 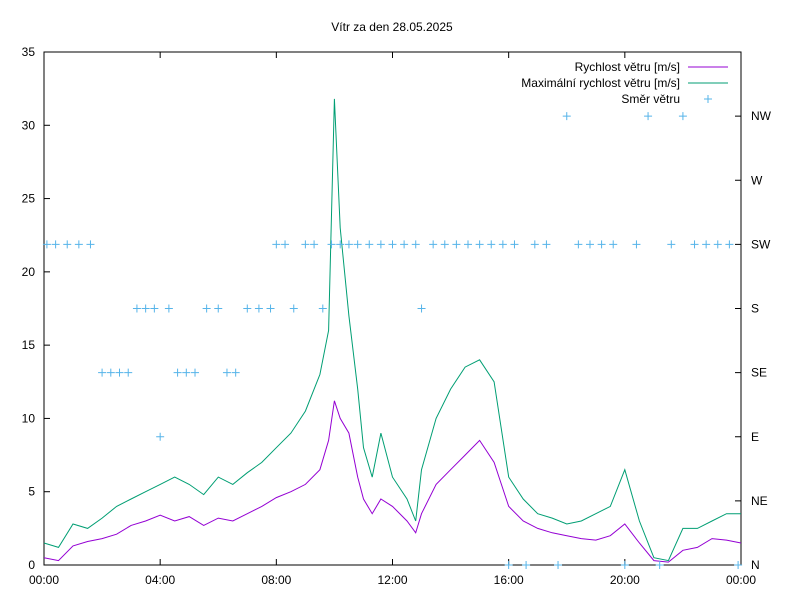 What do you see at coordinates (627, 67) in the screenshot?
I see `legend-label: Rychlost větru [m/s]` at bounding box center [627, 67].